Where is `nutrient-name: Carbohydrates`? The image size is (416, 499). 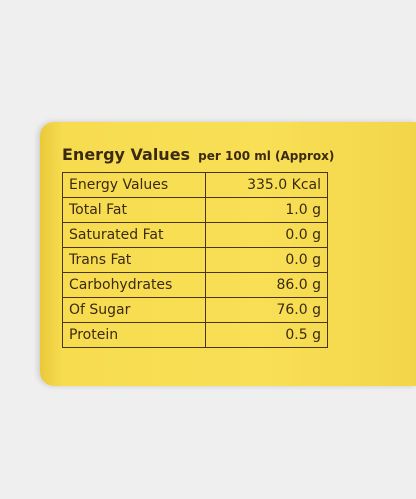
nutrient-name: Carbohydrates is located at coordinates (134, 285).